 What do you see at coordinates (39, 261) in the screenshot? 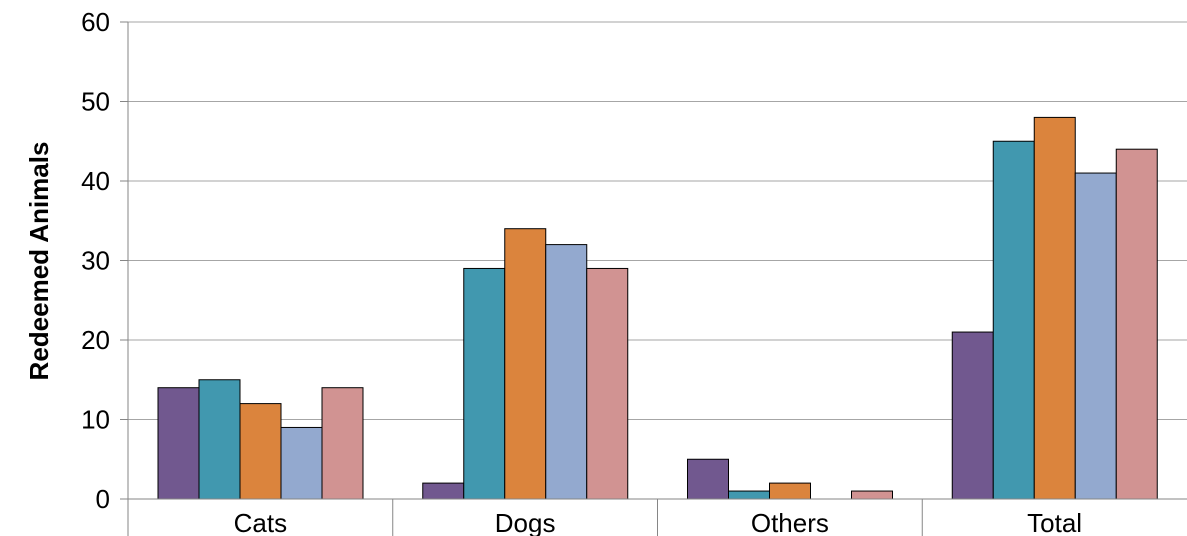
I see `y-axis-title: Redeemed Animals` at bounding box center [39, 261].